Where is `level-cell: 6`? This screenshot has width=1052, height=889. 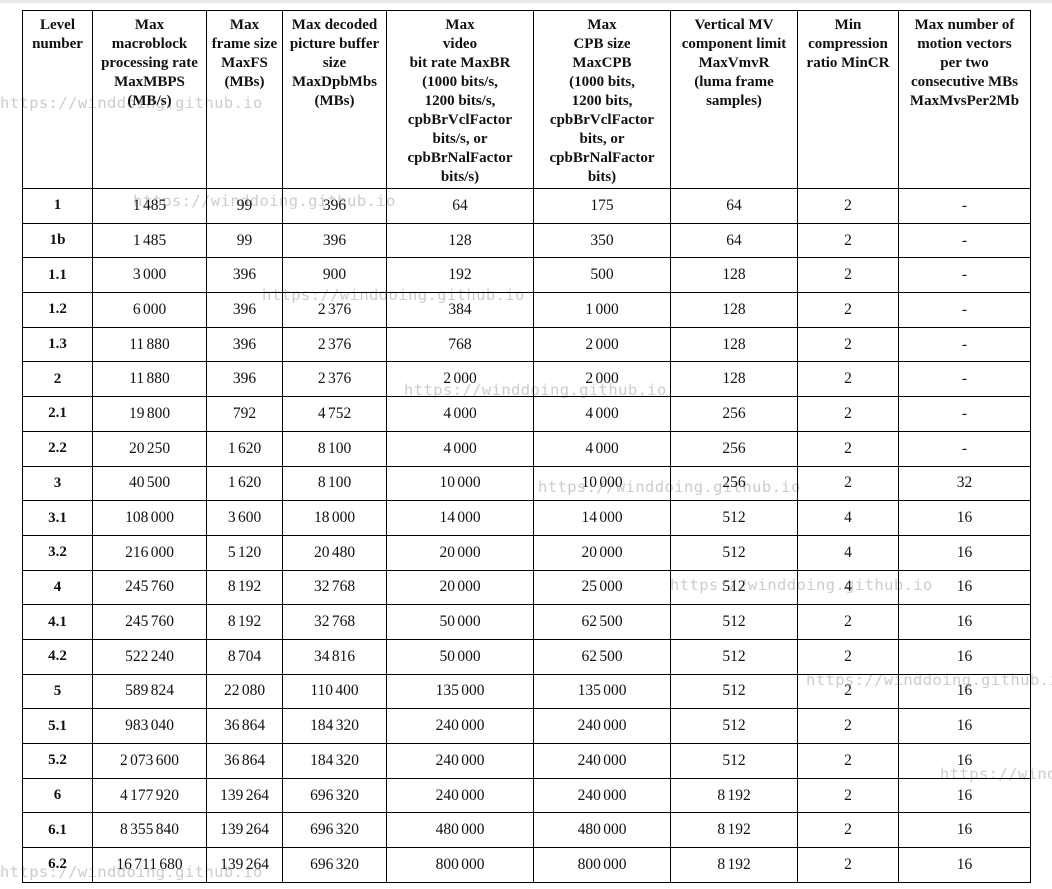 level-cell: 6 is located at coordinates (57, 795).